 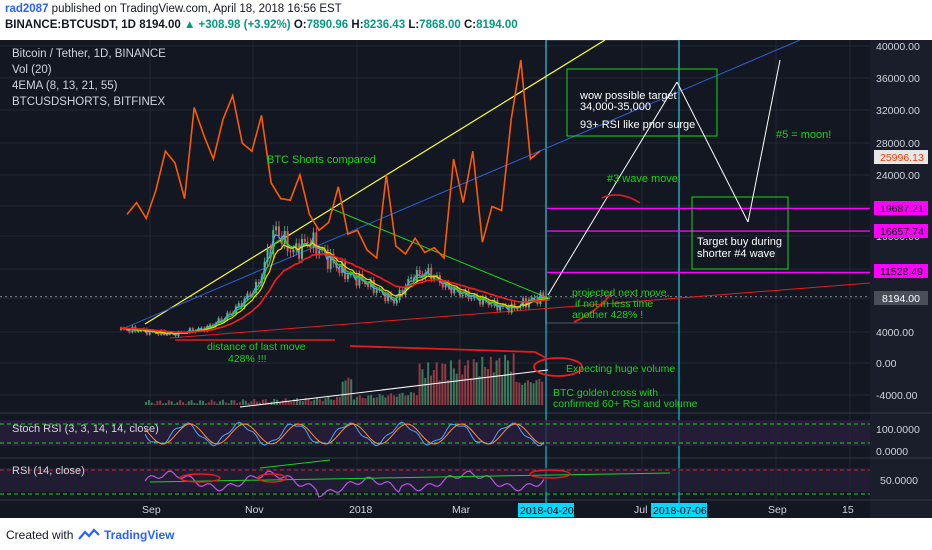 What do you see at coordinates (899, 481) in the screenshot?
I see `rsi-axis-label: 50.0000` at bounding box center [899, 481].